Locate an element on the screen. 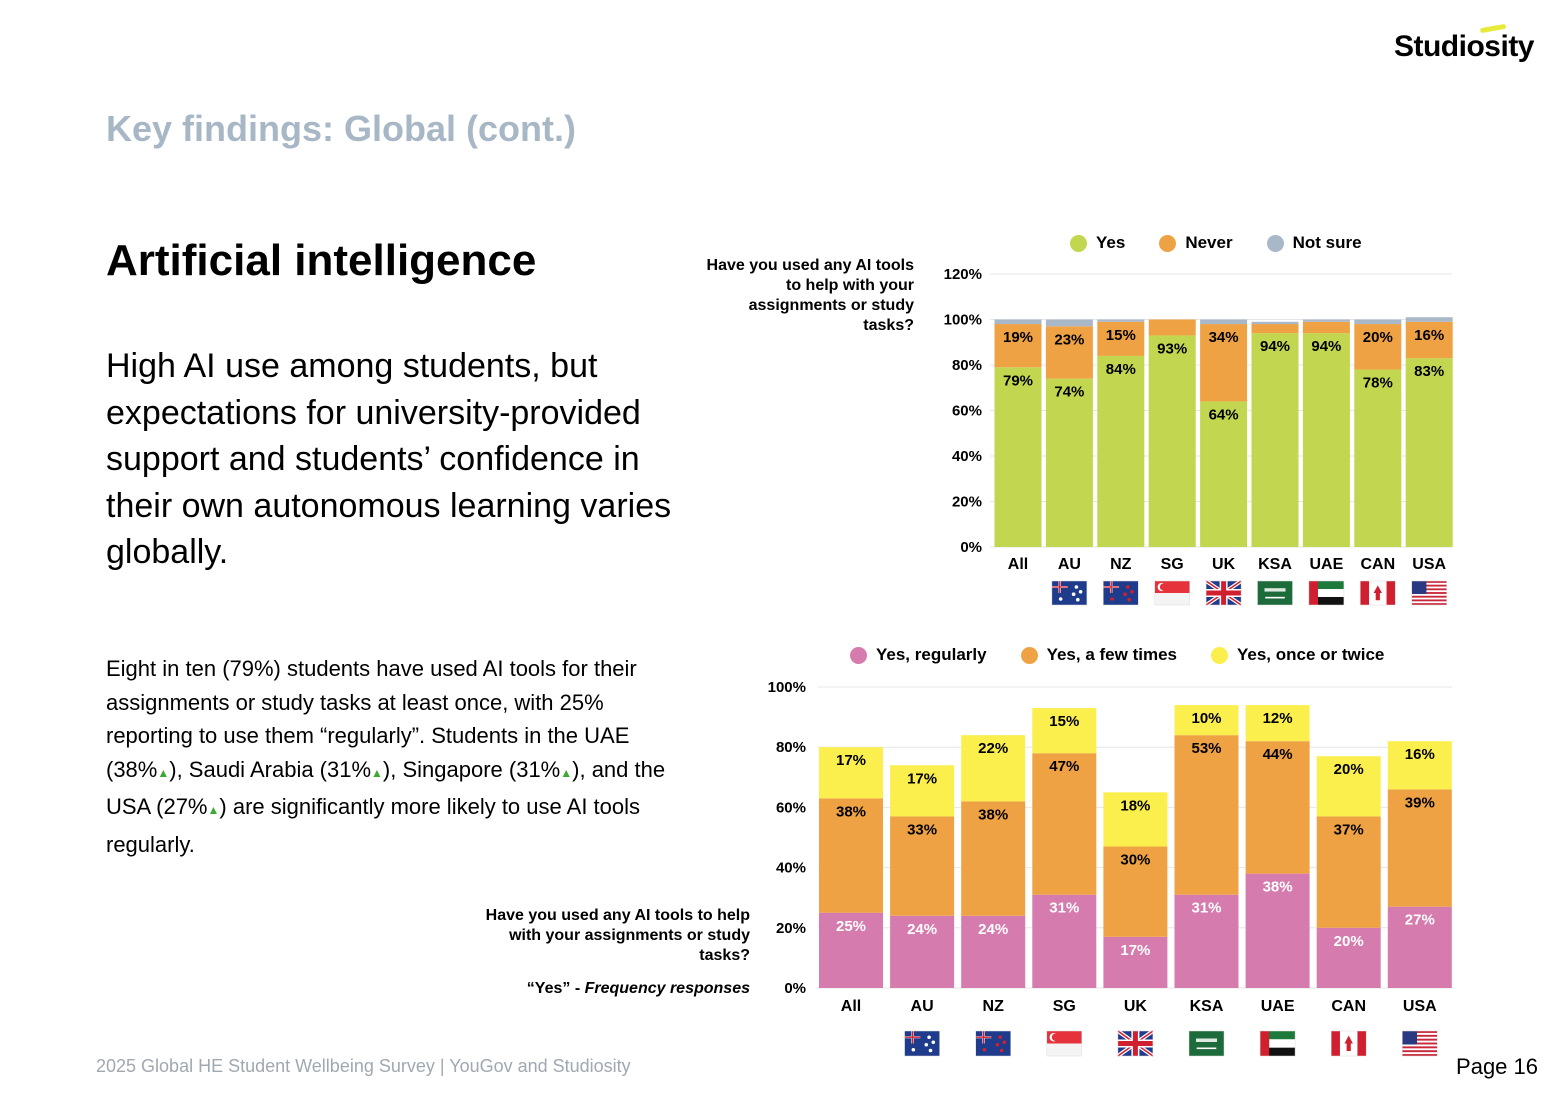  data-label: 25% is located at coordinates (851, 926).